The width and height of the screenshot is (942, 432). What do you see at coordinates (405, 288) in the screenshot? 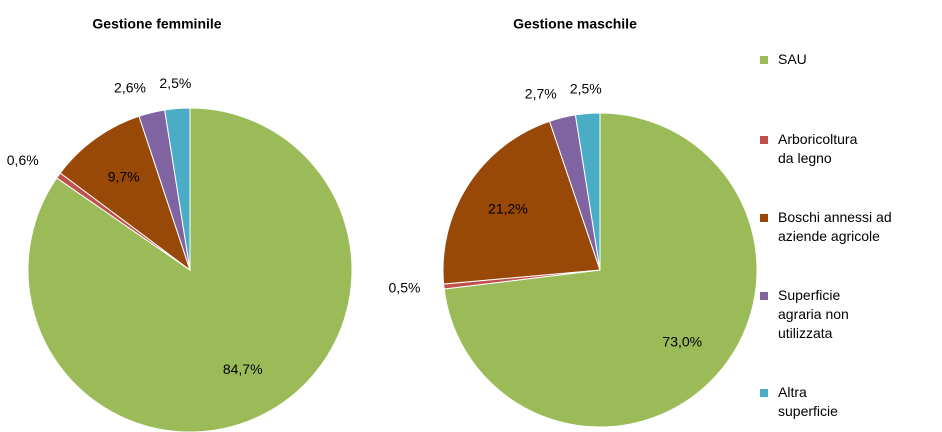
I see `data-label: 0,5%` at bounding box center [405, 288].